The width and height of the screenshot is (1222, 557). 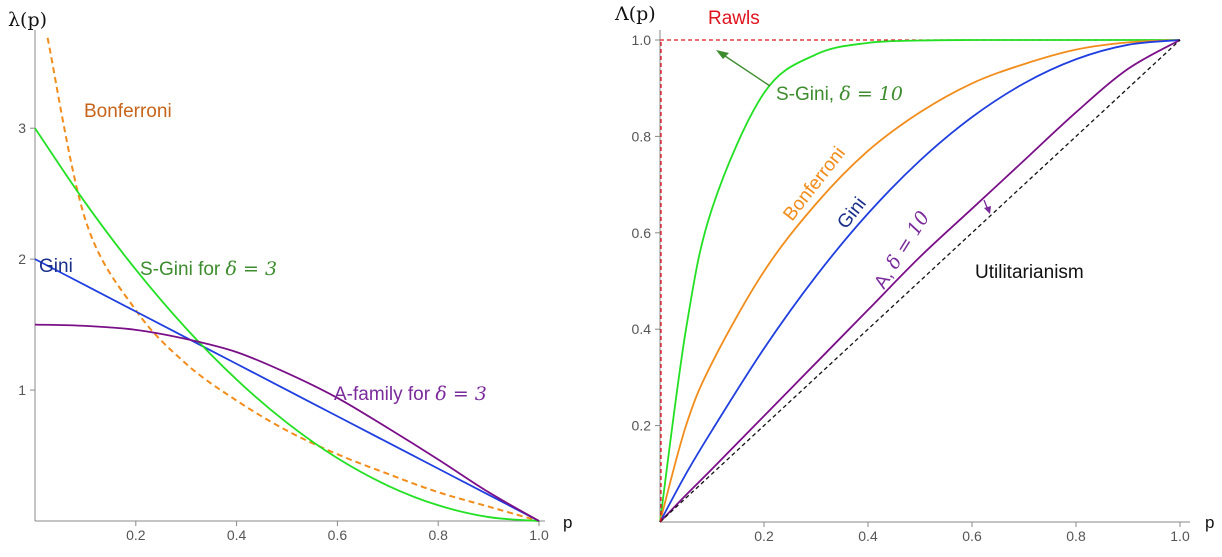 What do you see at coordinates (642, 426) in the screenshot?
I see `right-y-tick-label: 0.2` at bounding box center [642, 426].